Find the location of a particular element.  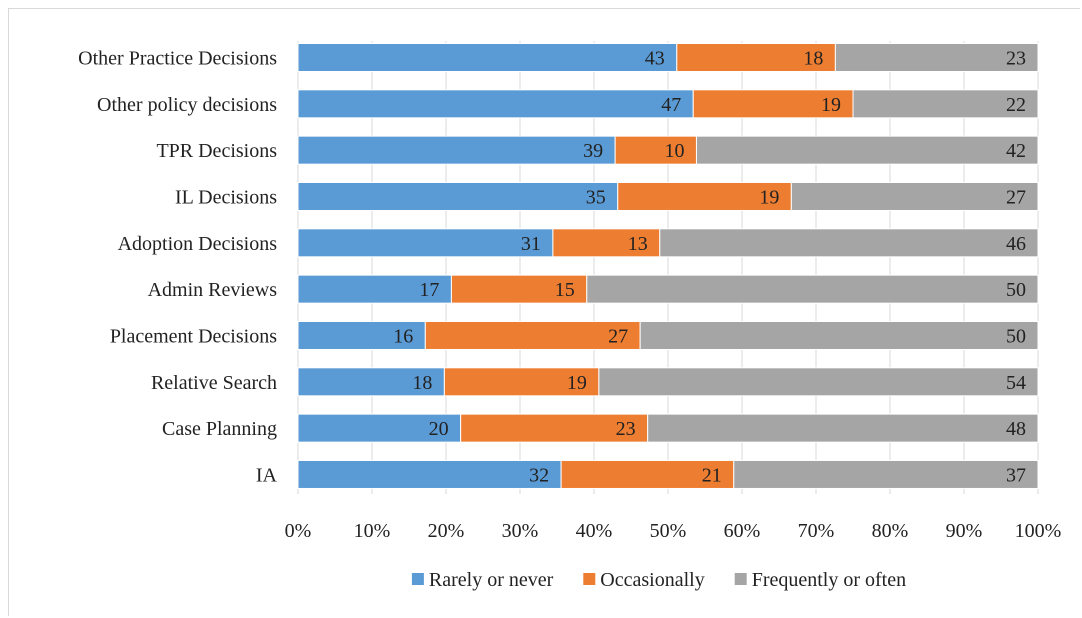

bar-value-label: 47 is located at coordinates (671, 105).